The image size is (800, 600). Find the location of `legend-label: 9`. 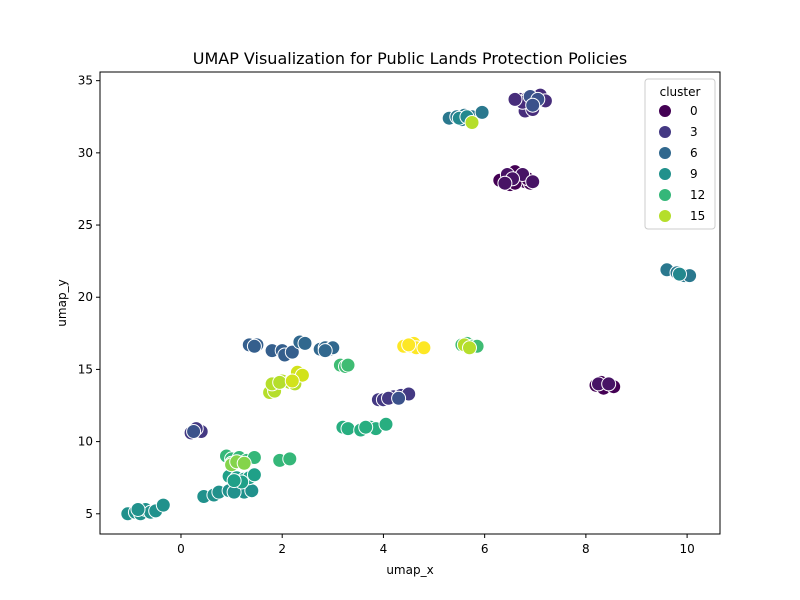

legend-label: 9 is located at coordinates (694, 174).